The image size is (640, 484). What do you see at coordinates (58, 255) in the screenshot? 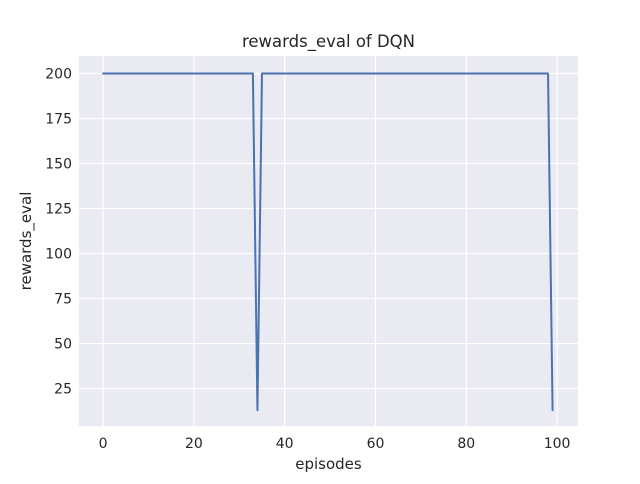
I see `y-tick-label: 100` at bounding box center [58, 255].